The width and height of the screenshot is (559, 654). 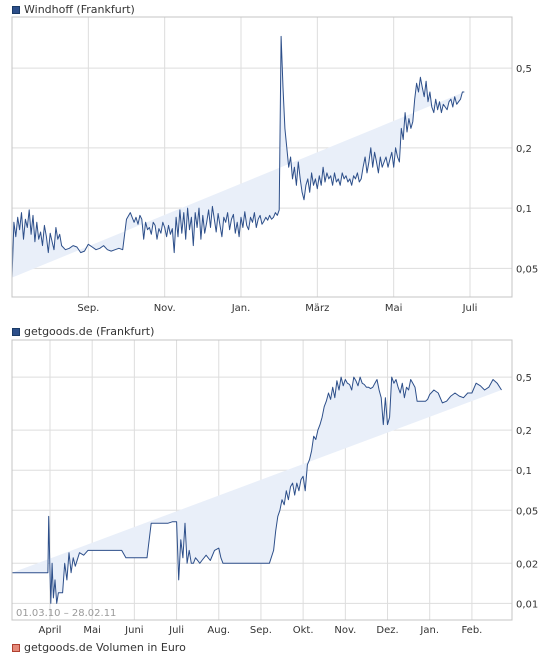 I want to click on x-tick-label: Aug., so click(x=218, y=630).